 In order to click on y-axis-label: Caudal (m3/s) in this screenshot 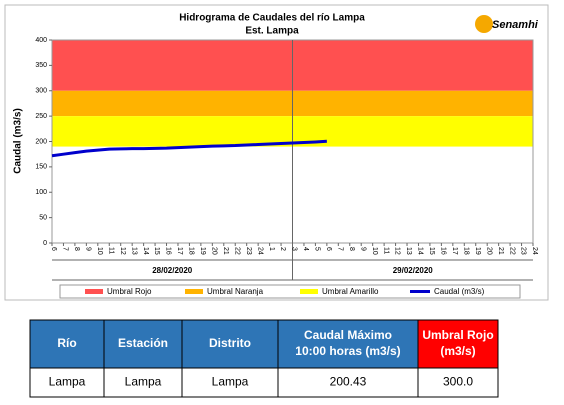, I will do `click(18, 141)`.